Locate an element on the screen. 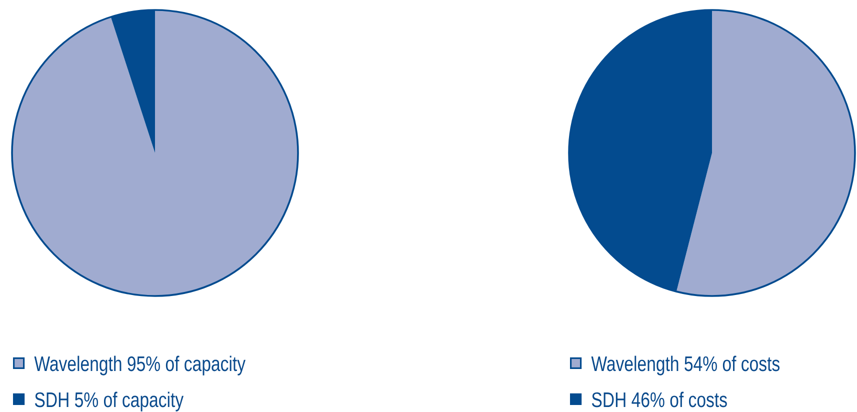 The image size is (857, 412). legend-label: Wavelength 95% of capacity is located at coordinates (140, 366).